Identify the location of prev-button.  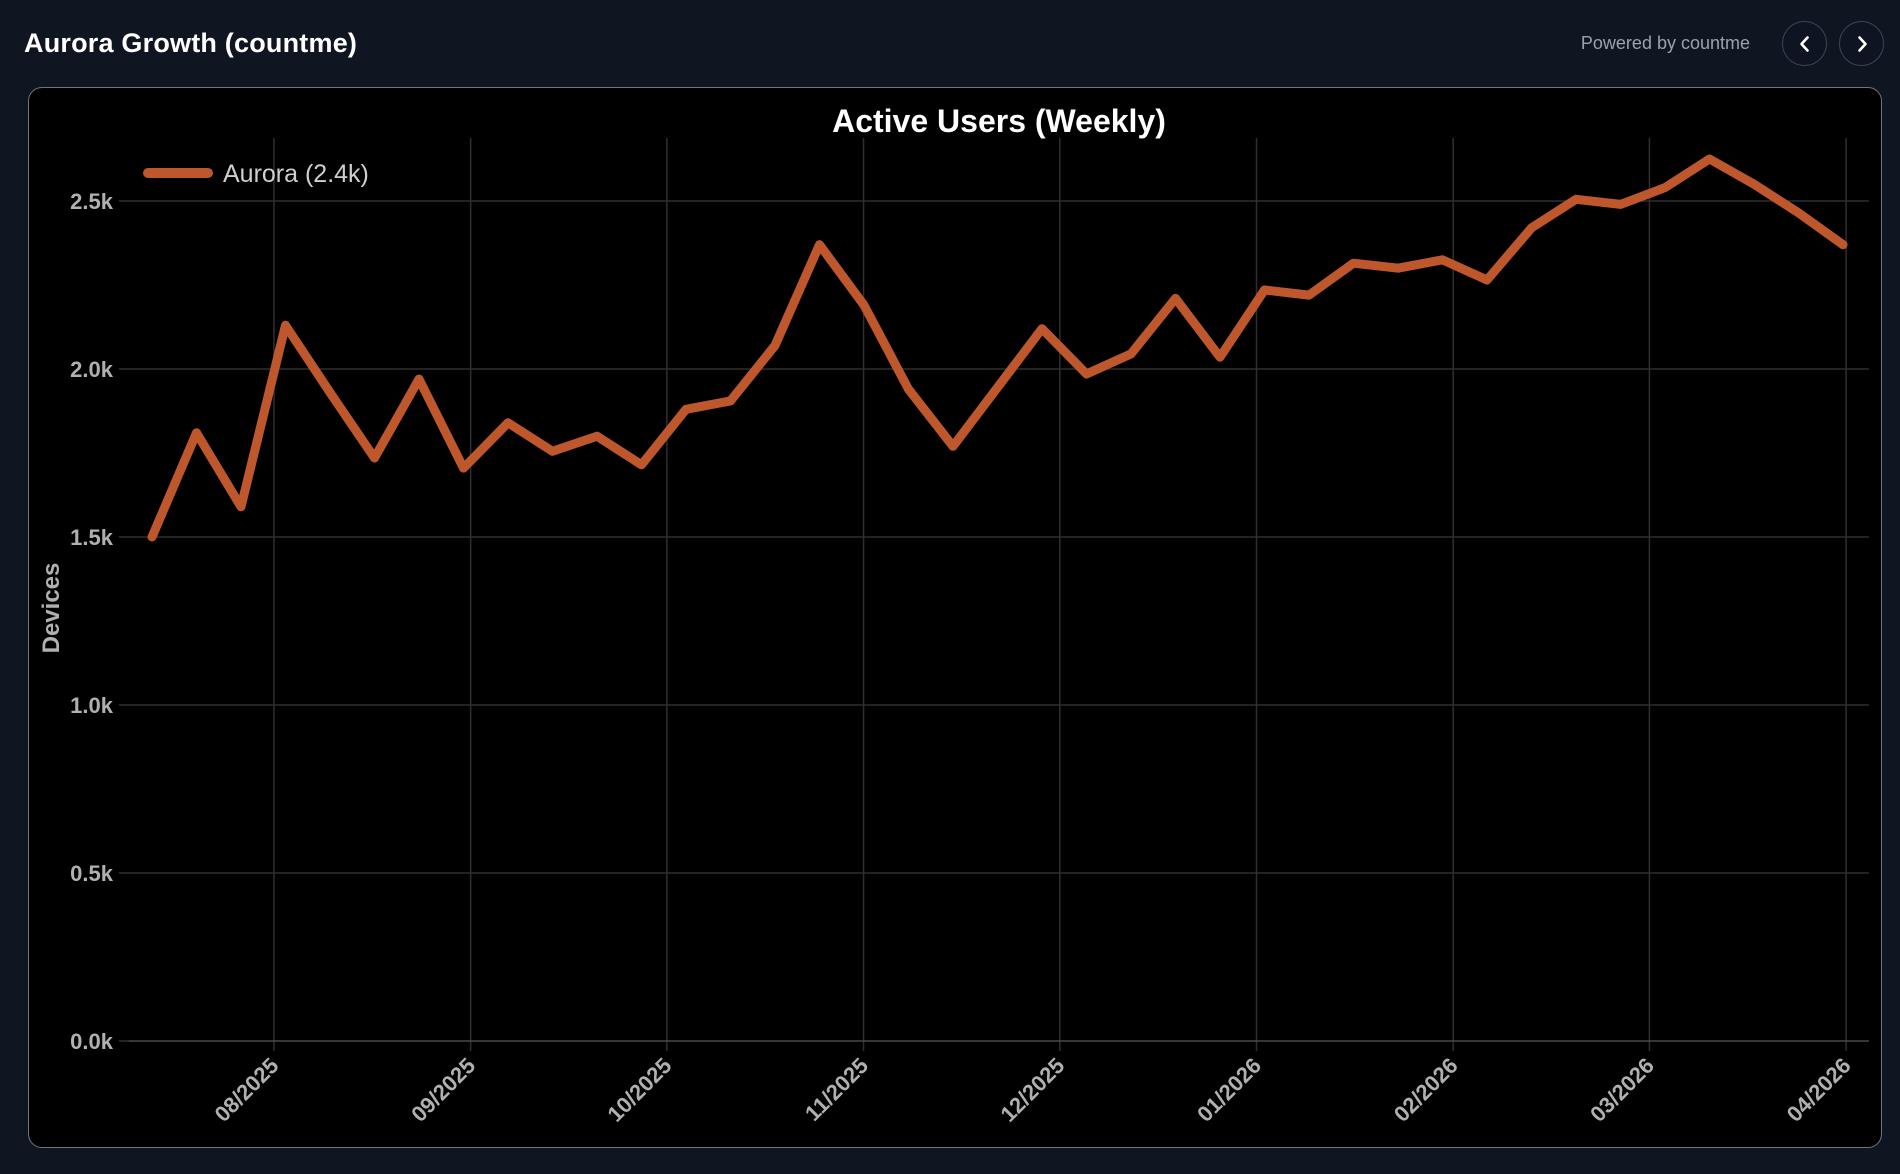
(1804, 43).